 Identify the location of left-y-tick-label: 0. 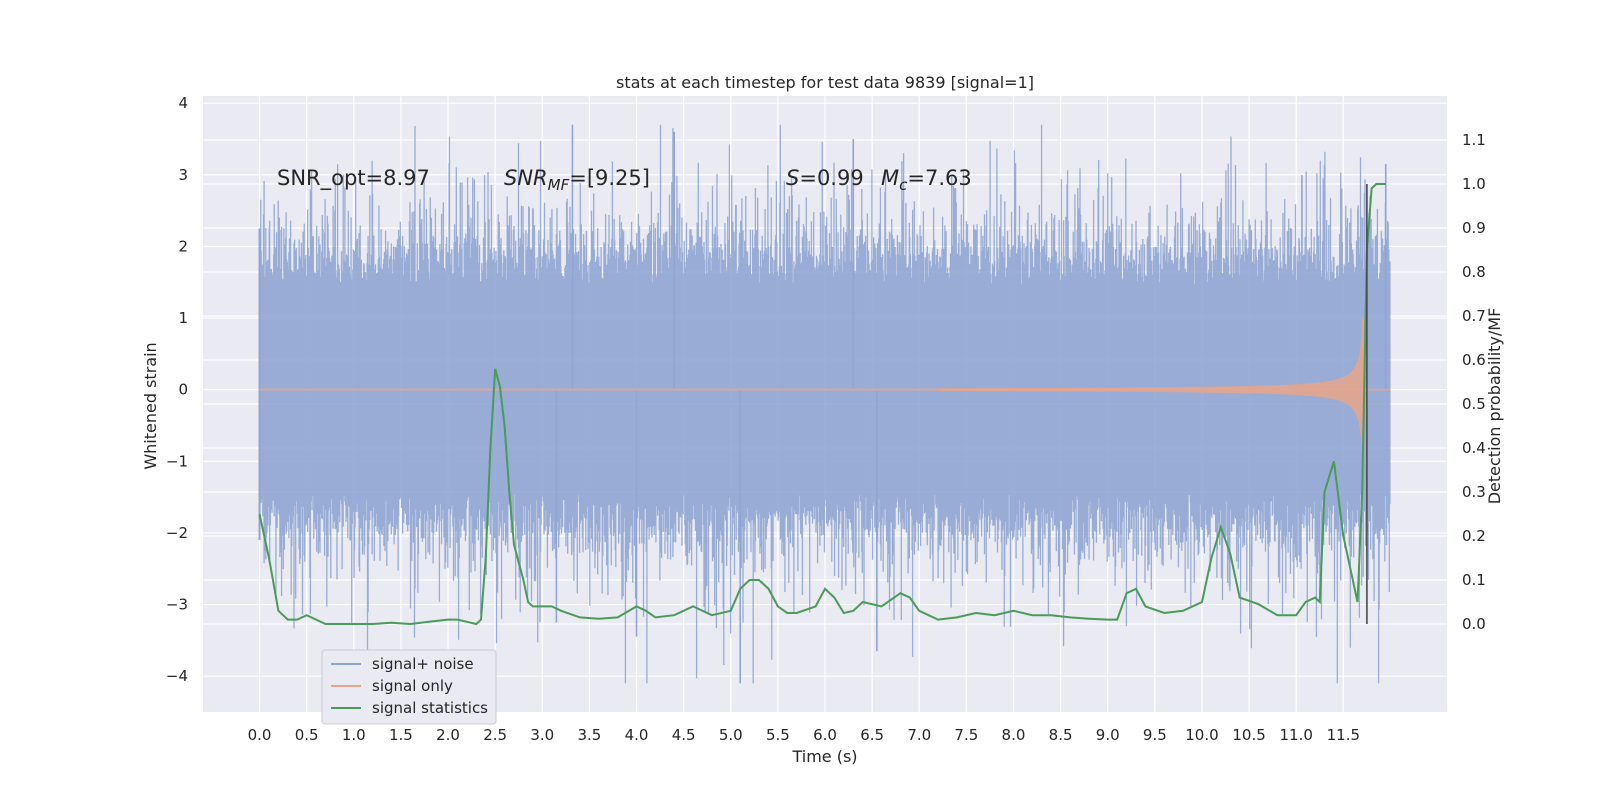
(183, 390).